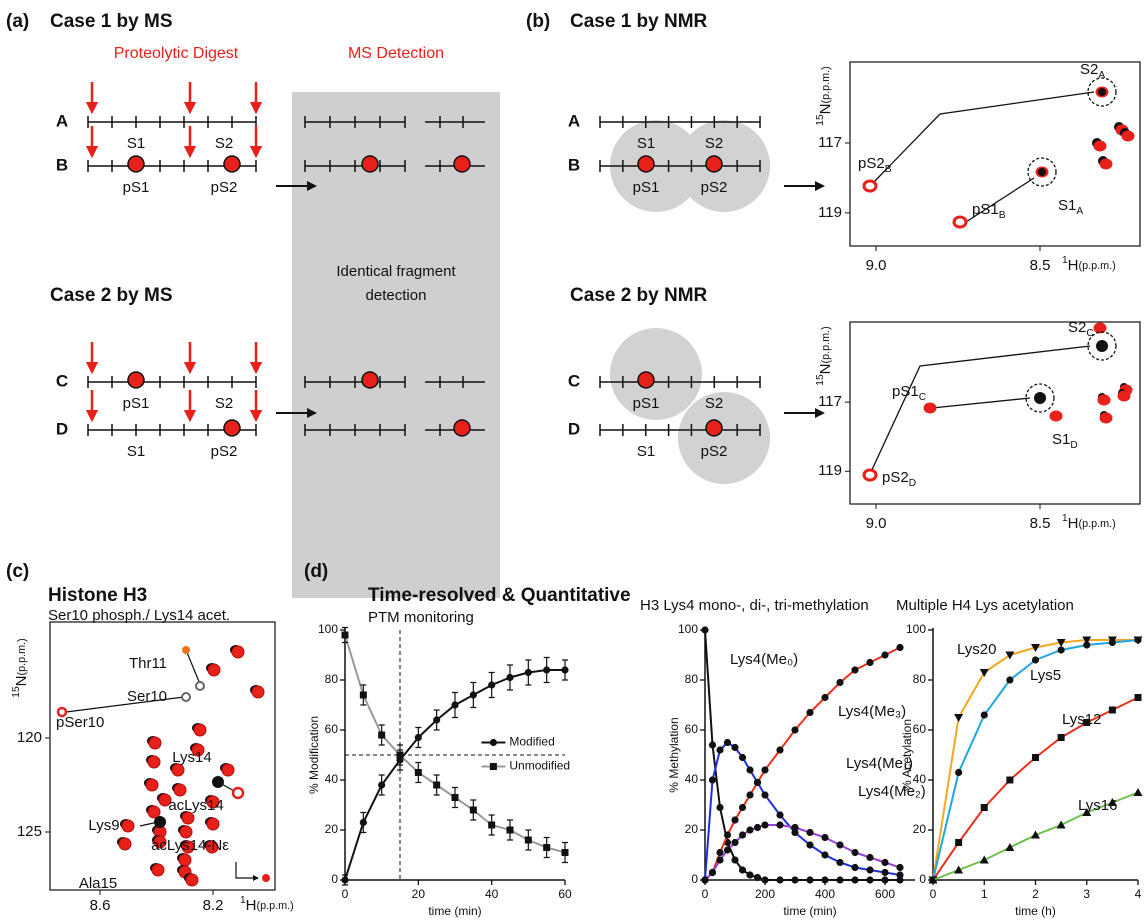 The height and width of the screenshot is (920, 1145). What do you see at coordinates (824, 95) in the screenshot?
I see `y-axis-label: 15N(p.p.m.)` at bounding box center [824, 95].